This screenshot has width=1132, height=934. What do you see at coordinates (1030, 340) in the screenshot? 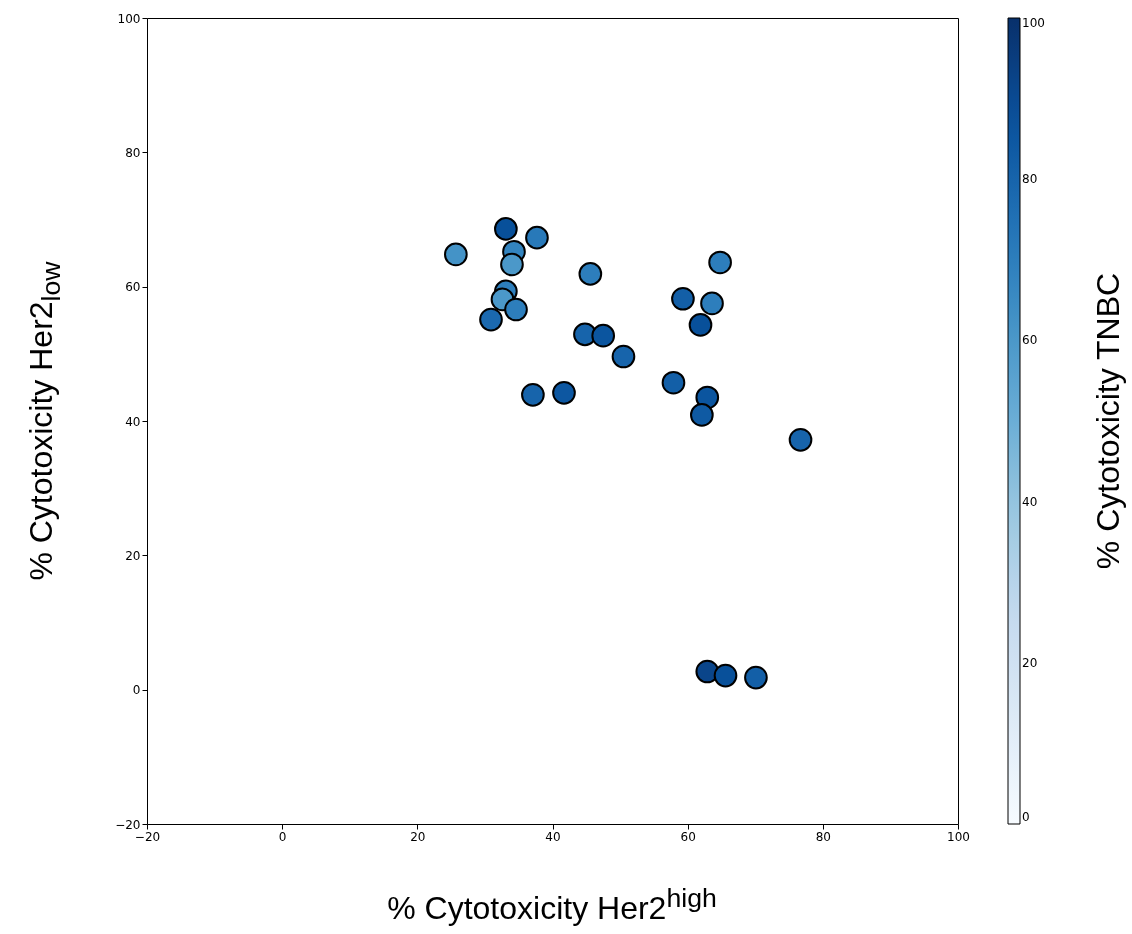
I see `color-bar-label: 60` at bounding box center [1030, 340].